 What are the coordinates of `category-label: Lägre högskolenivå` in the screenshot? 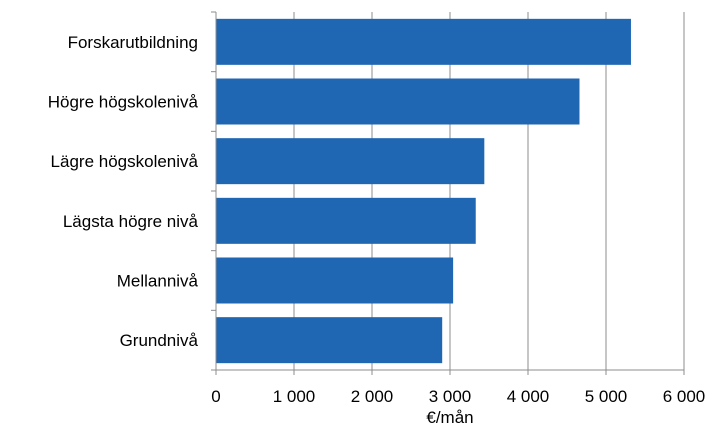 It's located at (125, 161).